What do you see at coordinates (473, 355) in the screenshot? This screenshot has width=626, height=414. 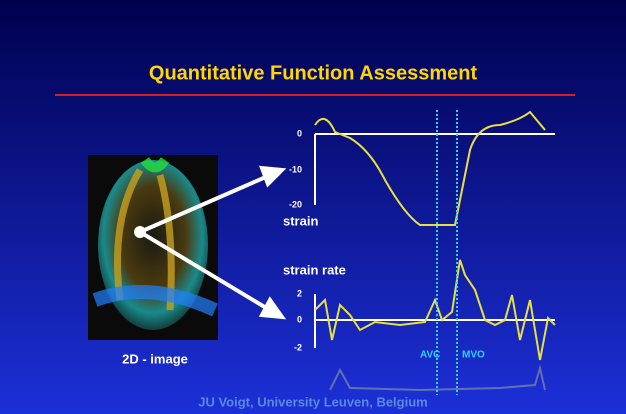 I see `marker-label: MVO` at bounding box center [473, 355].